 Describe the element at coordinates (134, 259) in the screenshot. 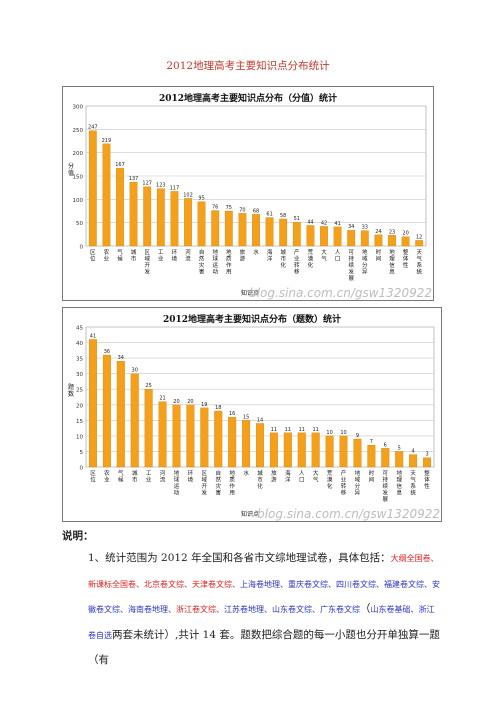

I see `x-tick-label-char: 市` at that location.